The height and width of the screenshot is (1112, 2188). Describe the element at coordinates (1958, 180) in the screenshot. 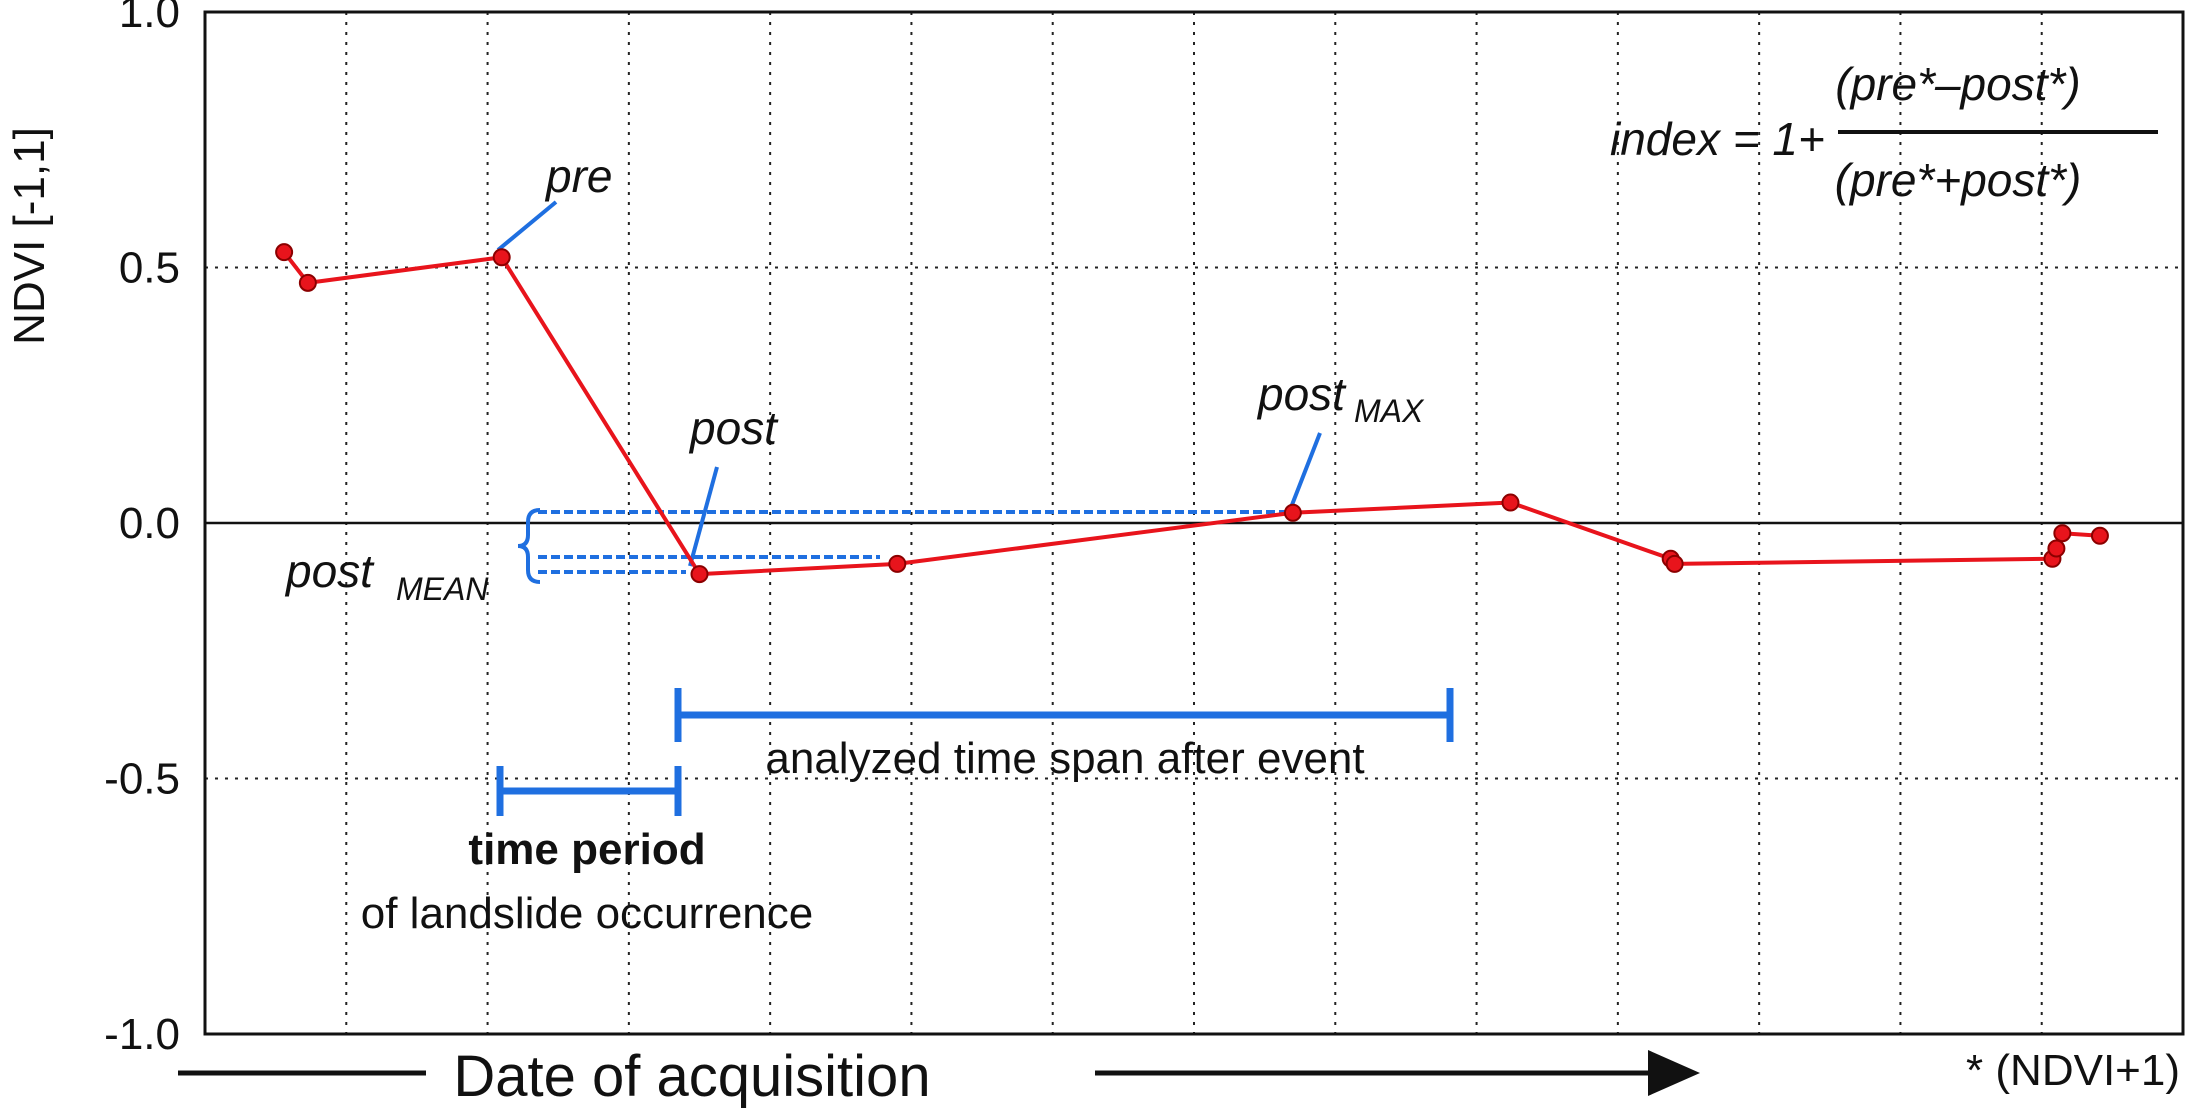

I see `formula-denominator: (pre*+post*)` at that location.